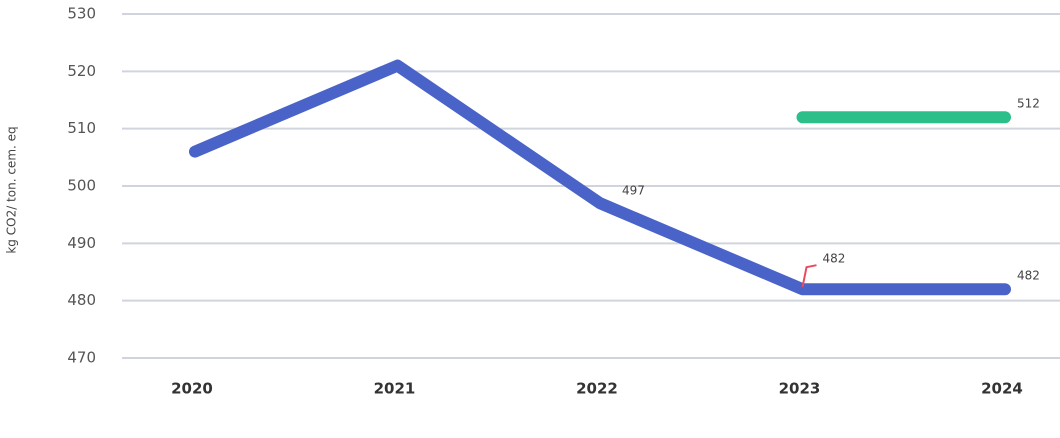  I want to click on y-axis-label: kg CO2/ ton. cem. eq, so click(12, 189).